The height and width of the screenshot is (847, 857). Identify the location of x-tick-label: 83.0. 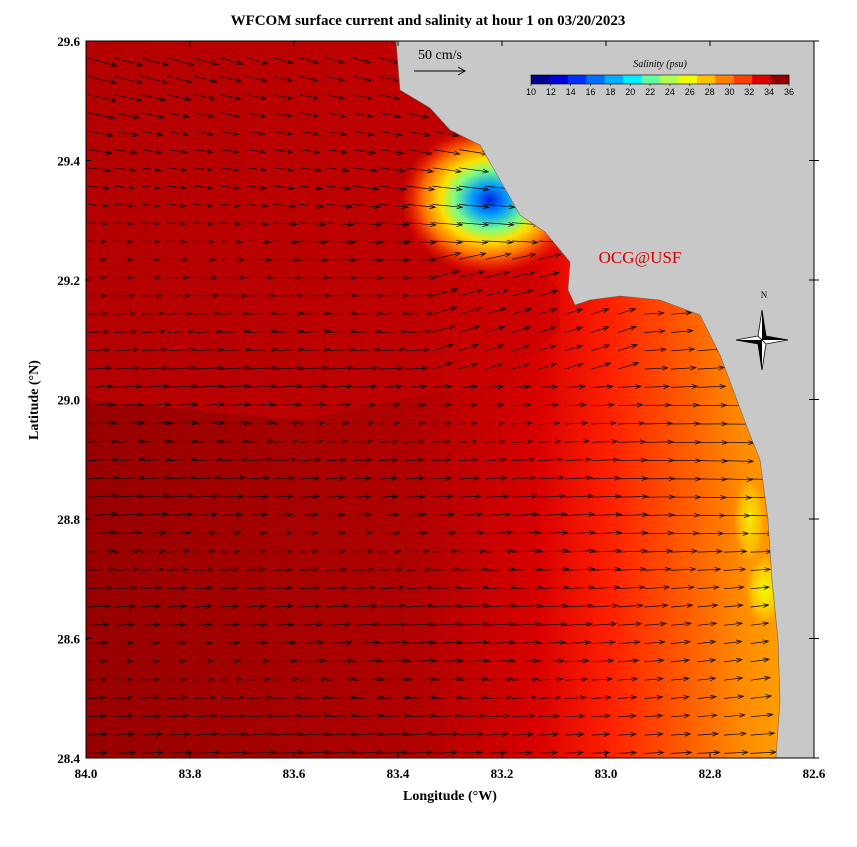
(606, 773).